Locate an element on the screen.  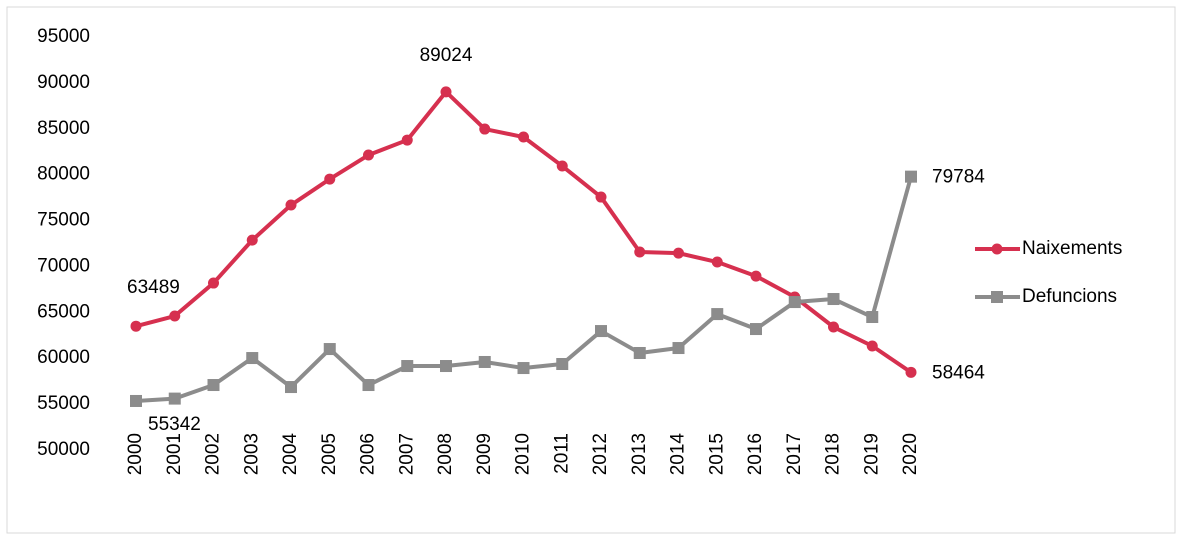
x-tick-label: 2010 is located at coordinates (523, 454).